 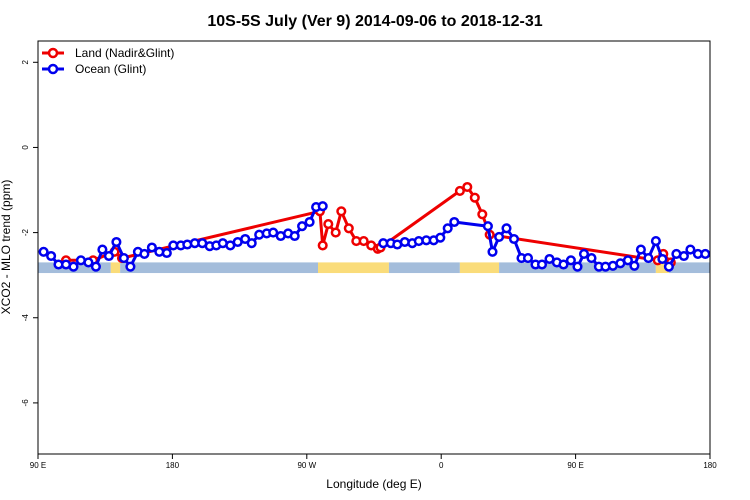 I want to click on y-tick-label: -6, so click(x=25, y=403).